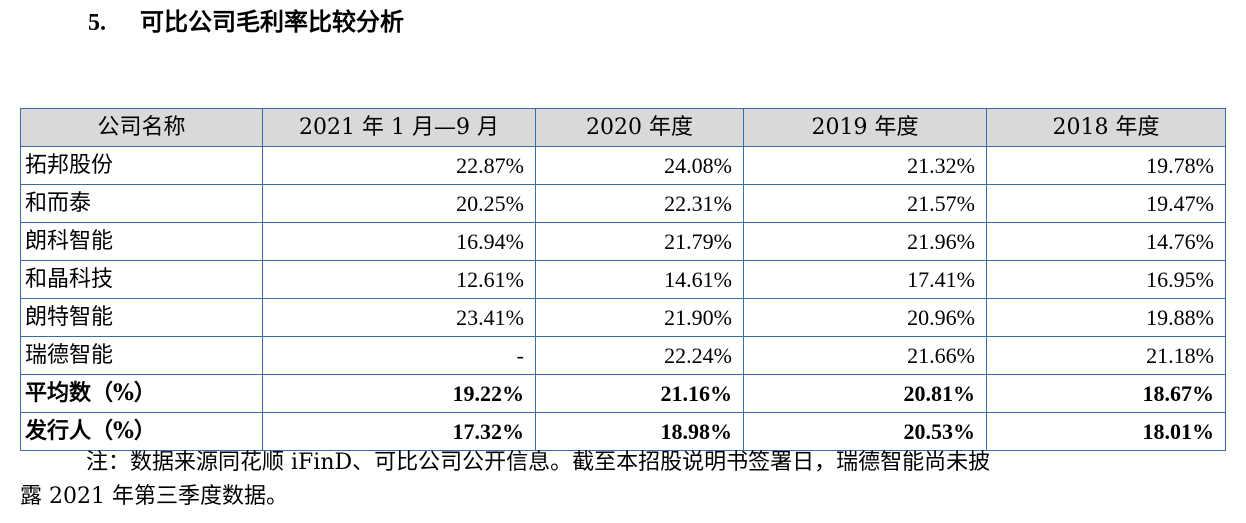 The image size is (1246, 523). What do you see at coordinates (865, 431) in the screenshot?
I see `issuer-value-cell: 20.53%` at bounding box center [865, 431].